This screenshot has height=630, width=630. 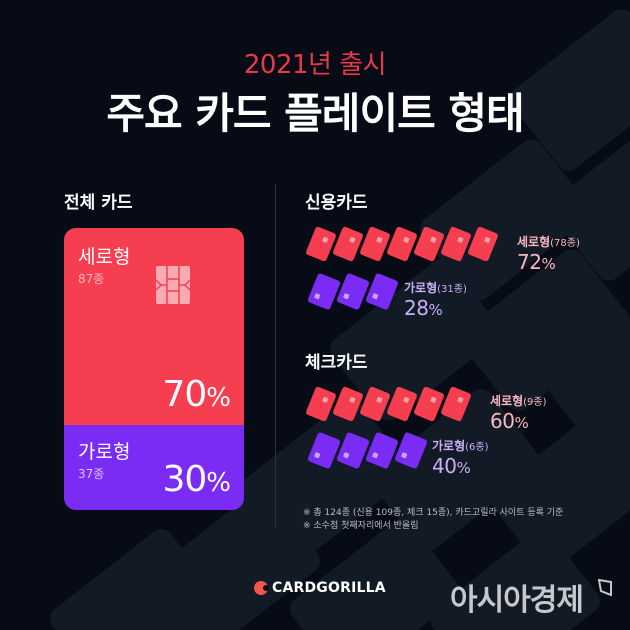 What do you see at coordinates (154, 326) in the screenshot?
I see `vertical-share-block: 세로형 87종 70%` at bounding box center [154, 326].